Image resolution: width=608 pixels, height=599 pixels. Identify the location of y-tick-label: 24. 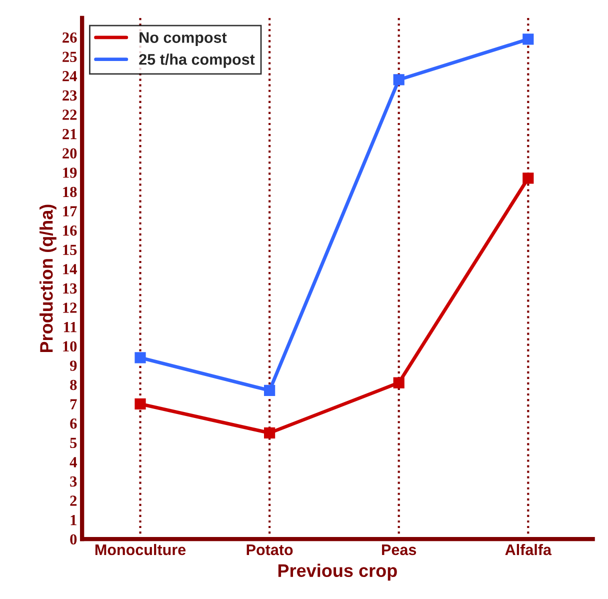
(69, 76).